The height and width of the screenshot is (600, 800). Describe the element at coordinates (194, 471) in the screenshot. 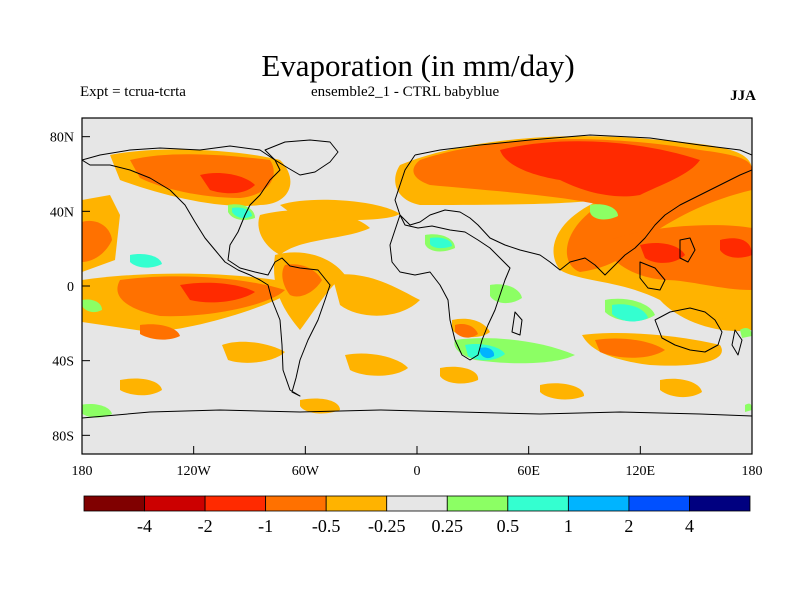

I see `x-tick-label: 120W` at that location.